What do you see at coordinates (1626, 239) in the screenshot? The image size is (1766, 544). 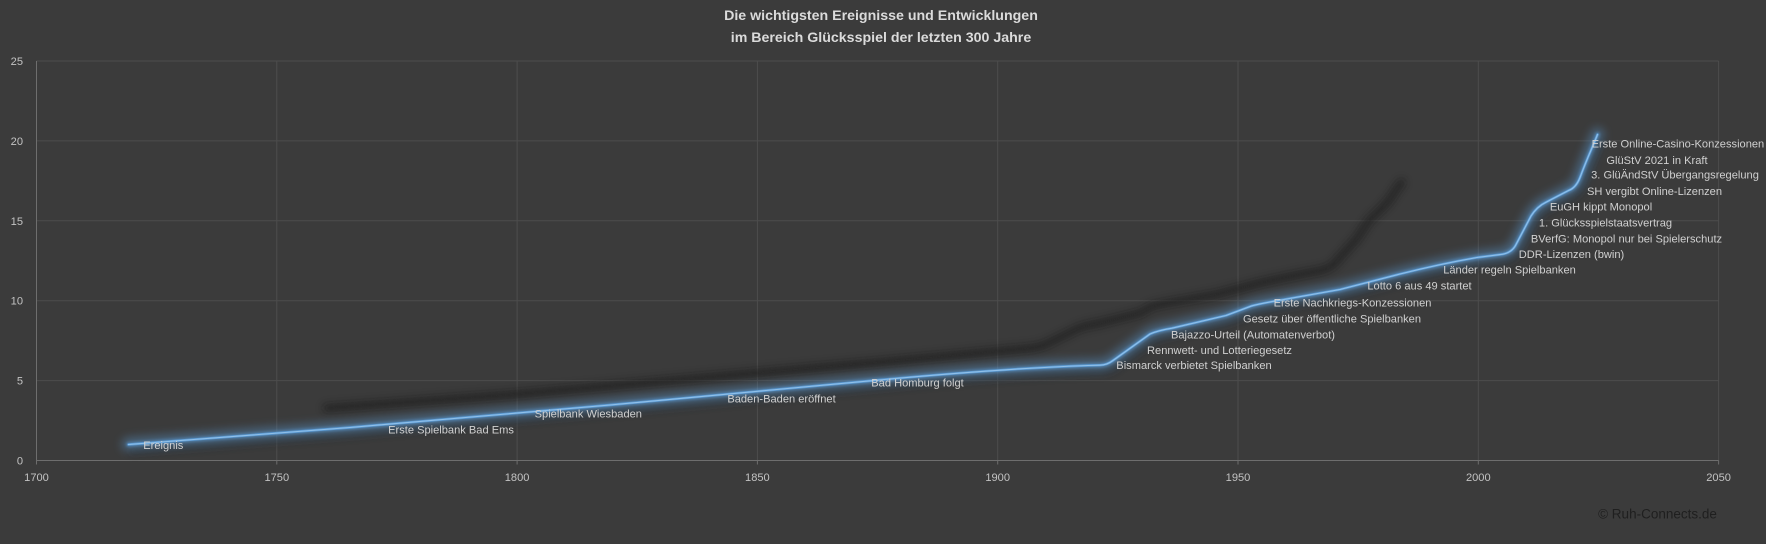 I see `svg-text:BVerfG: Monopol nur bei Spiele: BVerfG: Monopol nur bei Spielerschutz` at bounding box center [1626, 239].